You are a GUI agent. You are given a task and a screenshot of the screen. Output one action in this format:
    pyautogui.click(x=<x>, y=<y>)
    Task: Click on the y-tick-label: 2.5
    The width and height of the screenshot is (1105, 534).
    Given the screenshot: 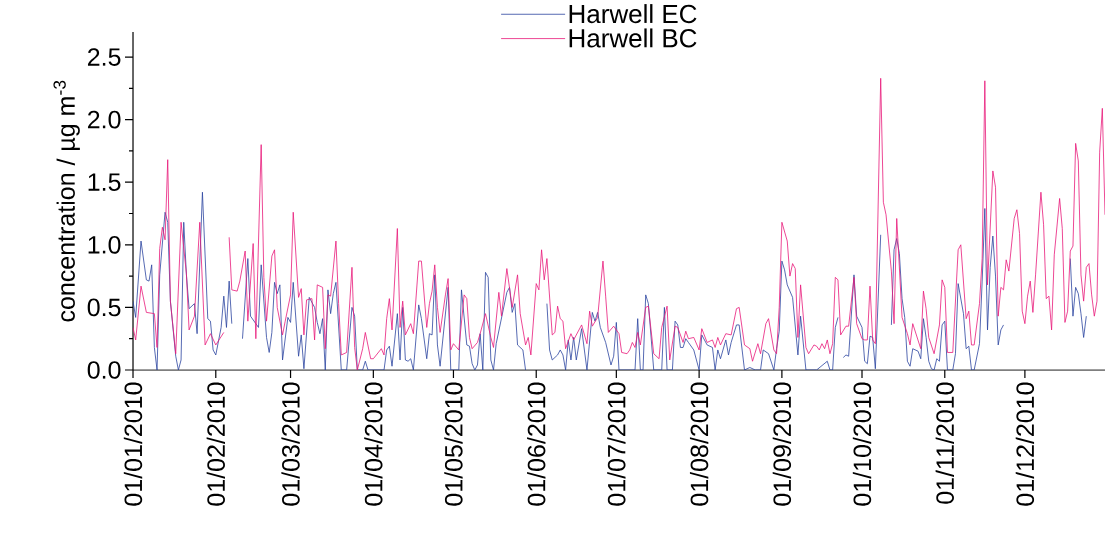 What is the action you would take?
    pyautogui.click(x=104, y=57)
    